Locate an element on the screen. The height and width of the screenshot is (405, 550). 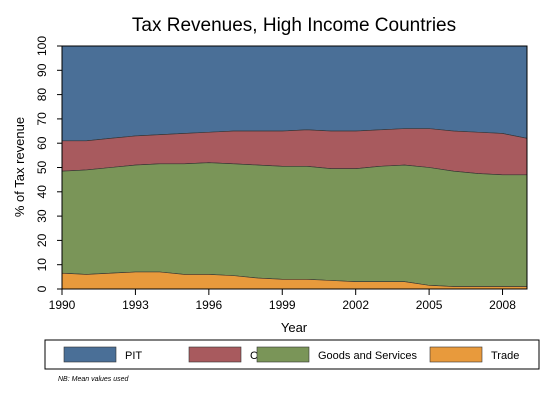
y-tick-label: 80 is located at coordinates (42, 95).